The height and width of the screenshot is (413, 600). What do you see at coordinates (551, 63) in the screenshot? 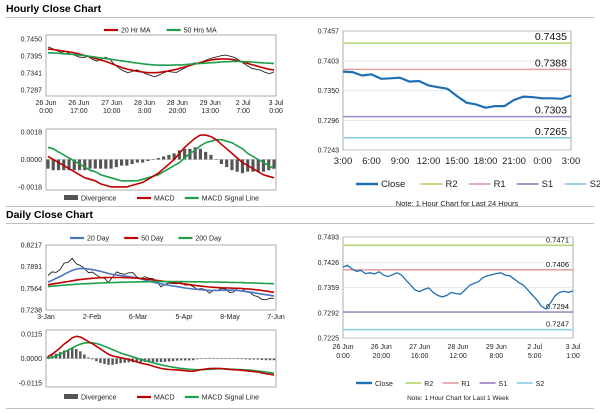
I see `hourly-sr-level-label-r1: 0.7388` at bounding box center [551, 63].